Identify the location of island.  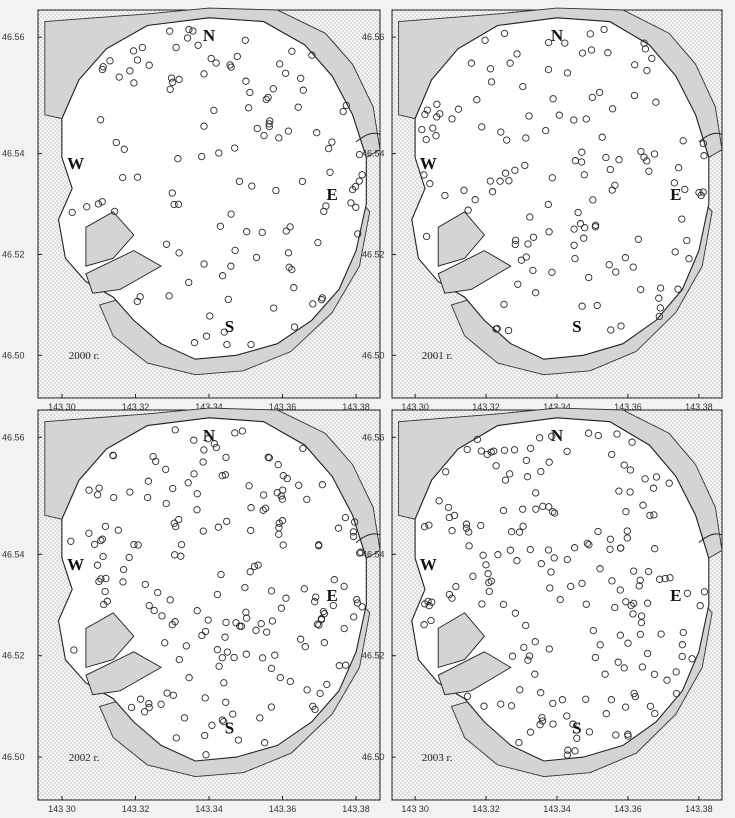
(110, 640).